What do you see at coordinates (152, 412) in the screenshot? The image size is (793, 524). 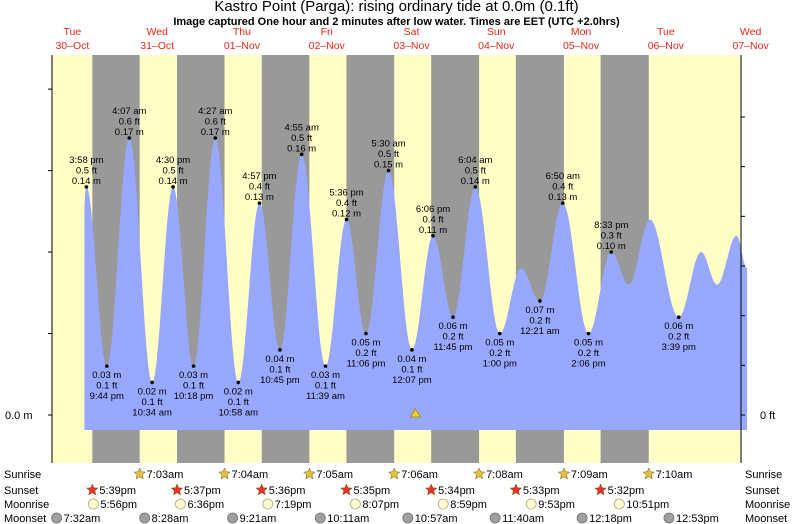 I see `extreme-label-time: 10:34 am` at bounding box center [152, 412].